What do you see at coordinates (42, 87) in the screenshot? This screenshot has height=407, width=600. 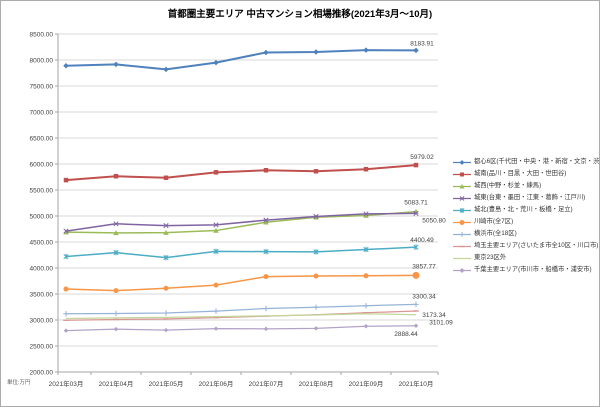 I see `y-tick-label: 7500.00` at bounding box center [42, 87].